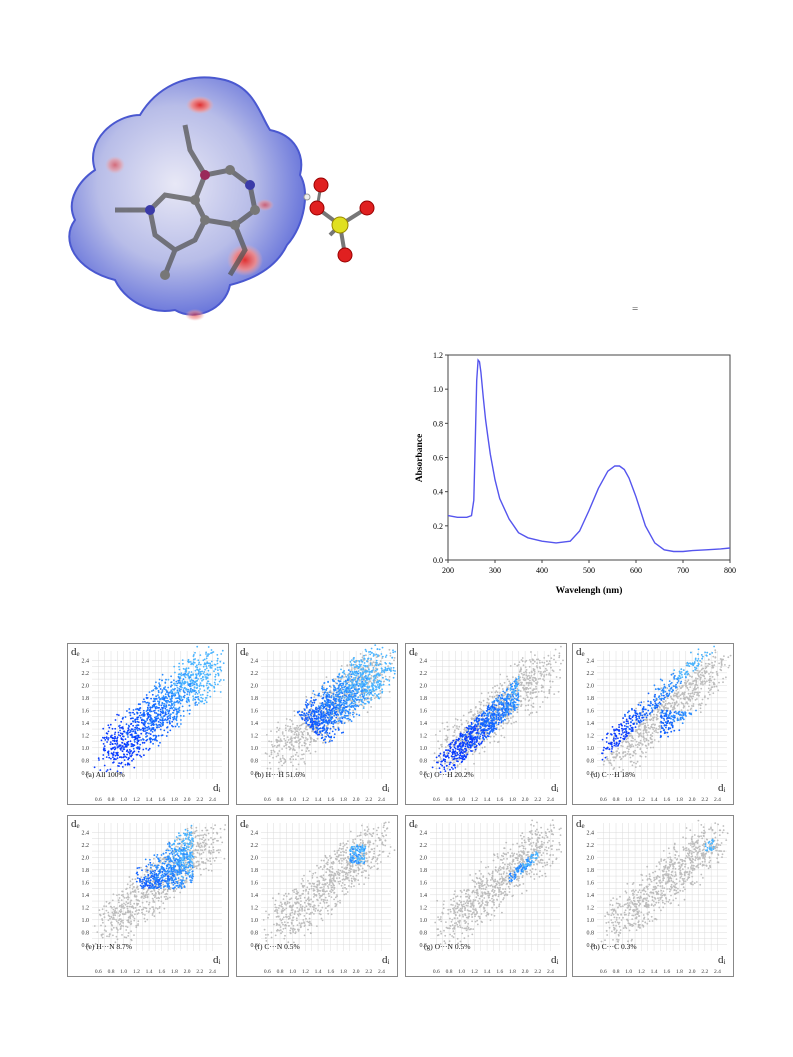 This screenshot has height=1057, width=793. I want to click on y-tick-label: 1.2, so click(438, 355).